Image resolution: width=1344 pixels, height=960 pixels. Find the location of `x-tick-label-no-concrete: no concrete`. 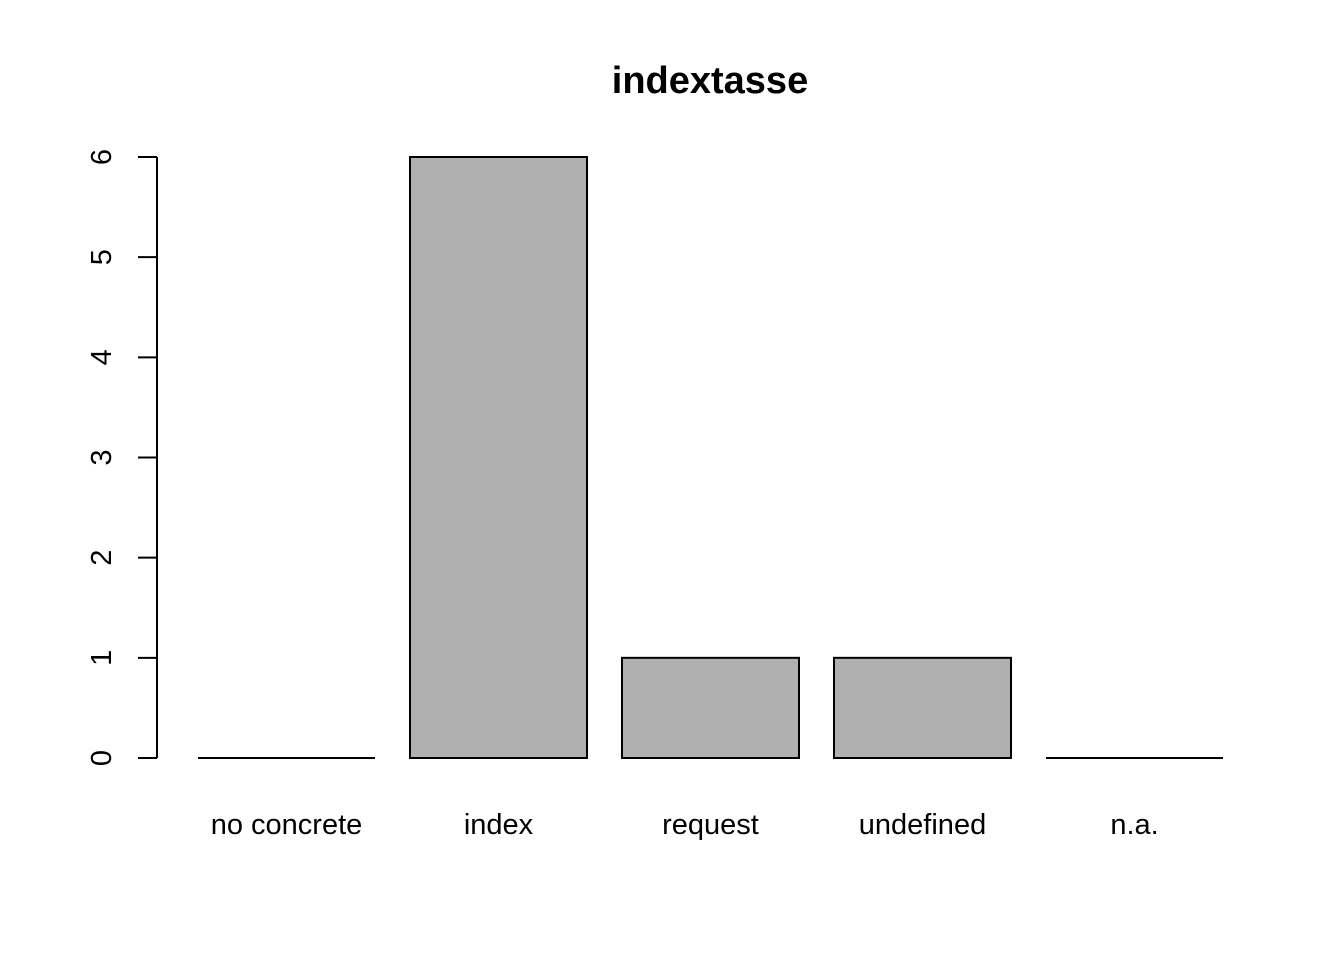

x-tick-label-no-concrete: no concrete is located at coordinates (287, 825).